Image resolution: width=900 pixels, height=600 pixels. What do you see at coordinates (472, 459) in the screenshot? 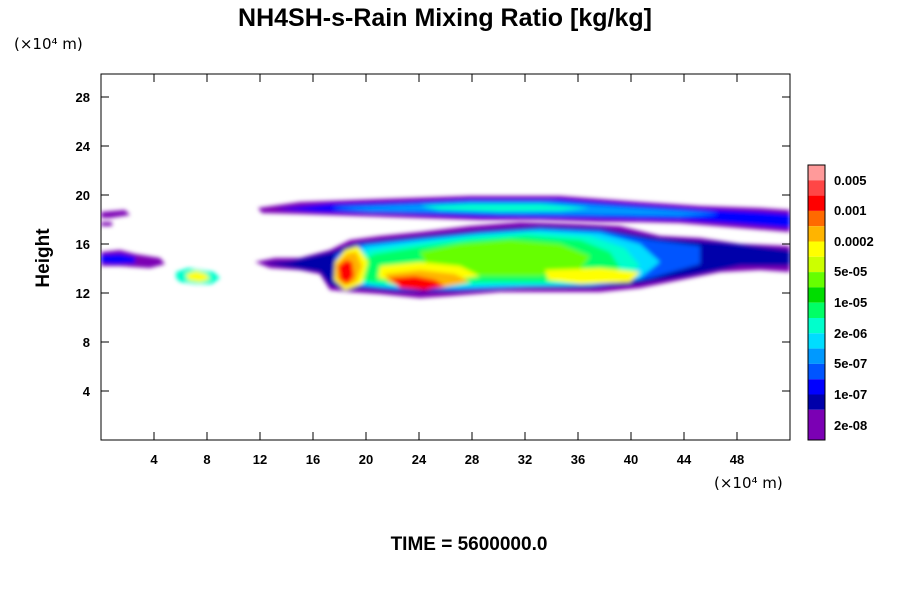
I see `x-tick-label: 28` at bounding box center [472, 459].